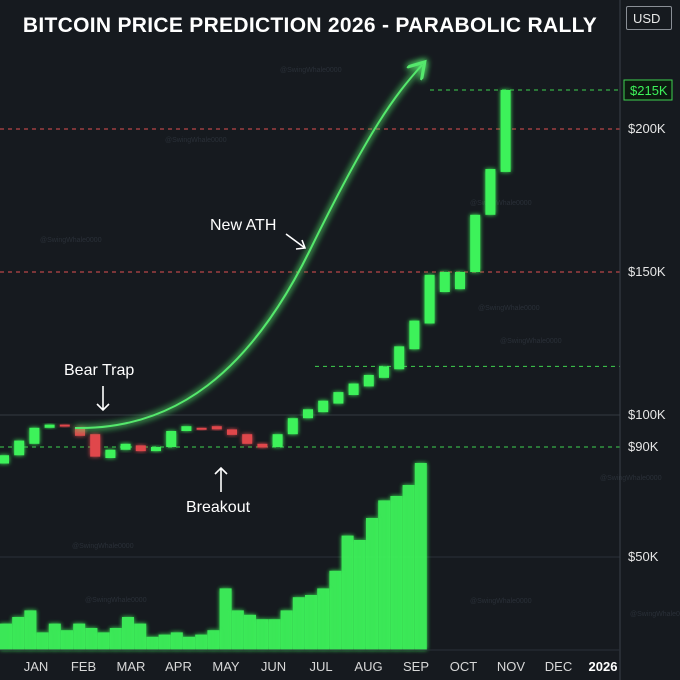  Describe the element at coordinates (99, 370) in the screenshot. I see `annotation-label: Bear Trap` at that location.